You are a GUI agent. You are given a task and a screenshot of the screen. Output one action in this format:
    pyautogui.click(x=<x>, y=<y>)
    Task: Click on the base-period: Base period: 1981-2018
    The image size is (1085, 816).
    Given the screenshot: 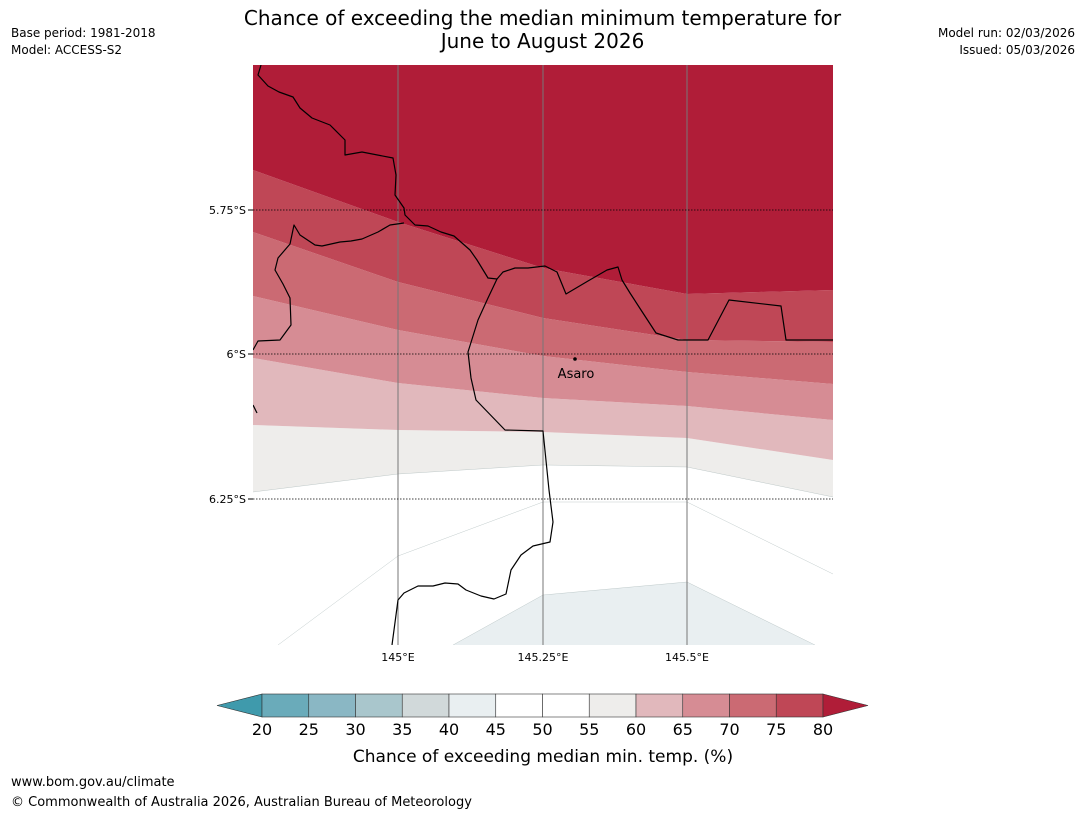 What is the action you would take?
    pyautogui.click(x=83, y=33)
    